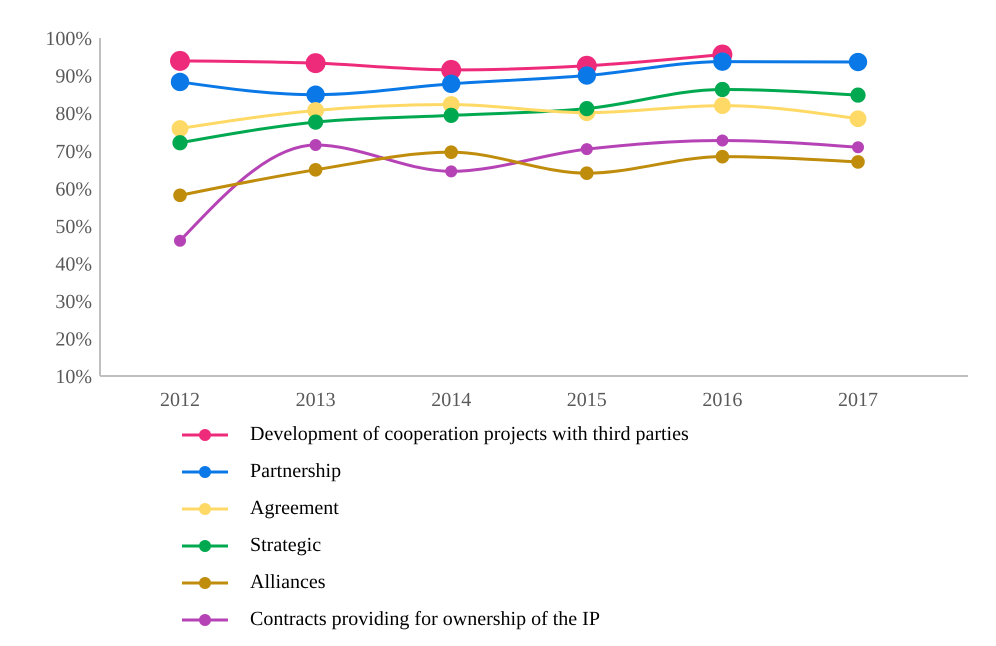 This screenshot has width=996, height=646. I want to click on y-tick-label: 60%, so click(73, 189).